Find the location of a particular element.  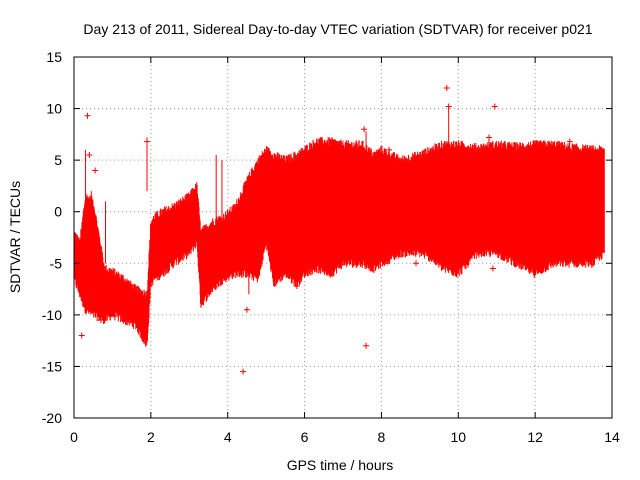

y-tick-label: -15 is located at coordinates (52, 366).